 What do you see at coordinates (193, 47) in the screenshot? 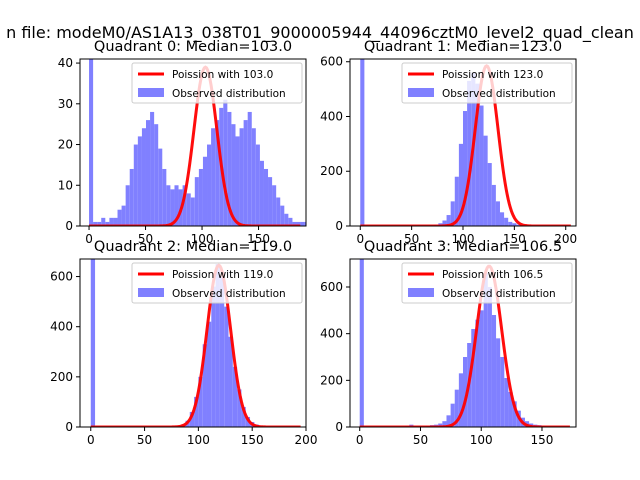
I see `quadrant-0-title: Quadrant 0: Median=103.0` at bounding box center [193, 47].